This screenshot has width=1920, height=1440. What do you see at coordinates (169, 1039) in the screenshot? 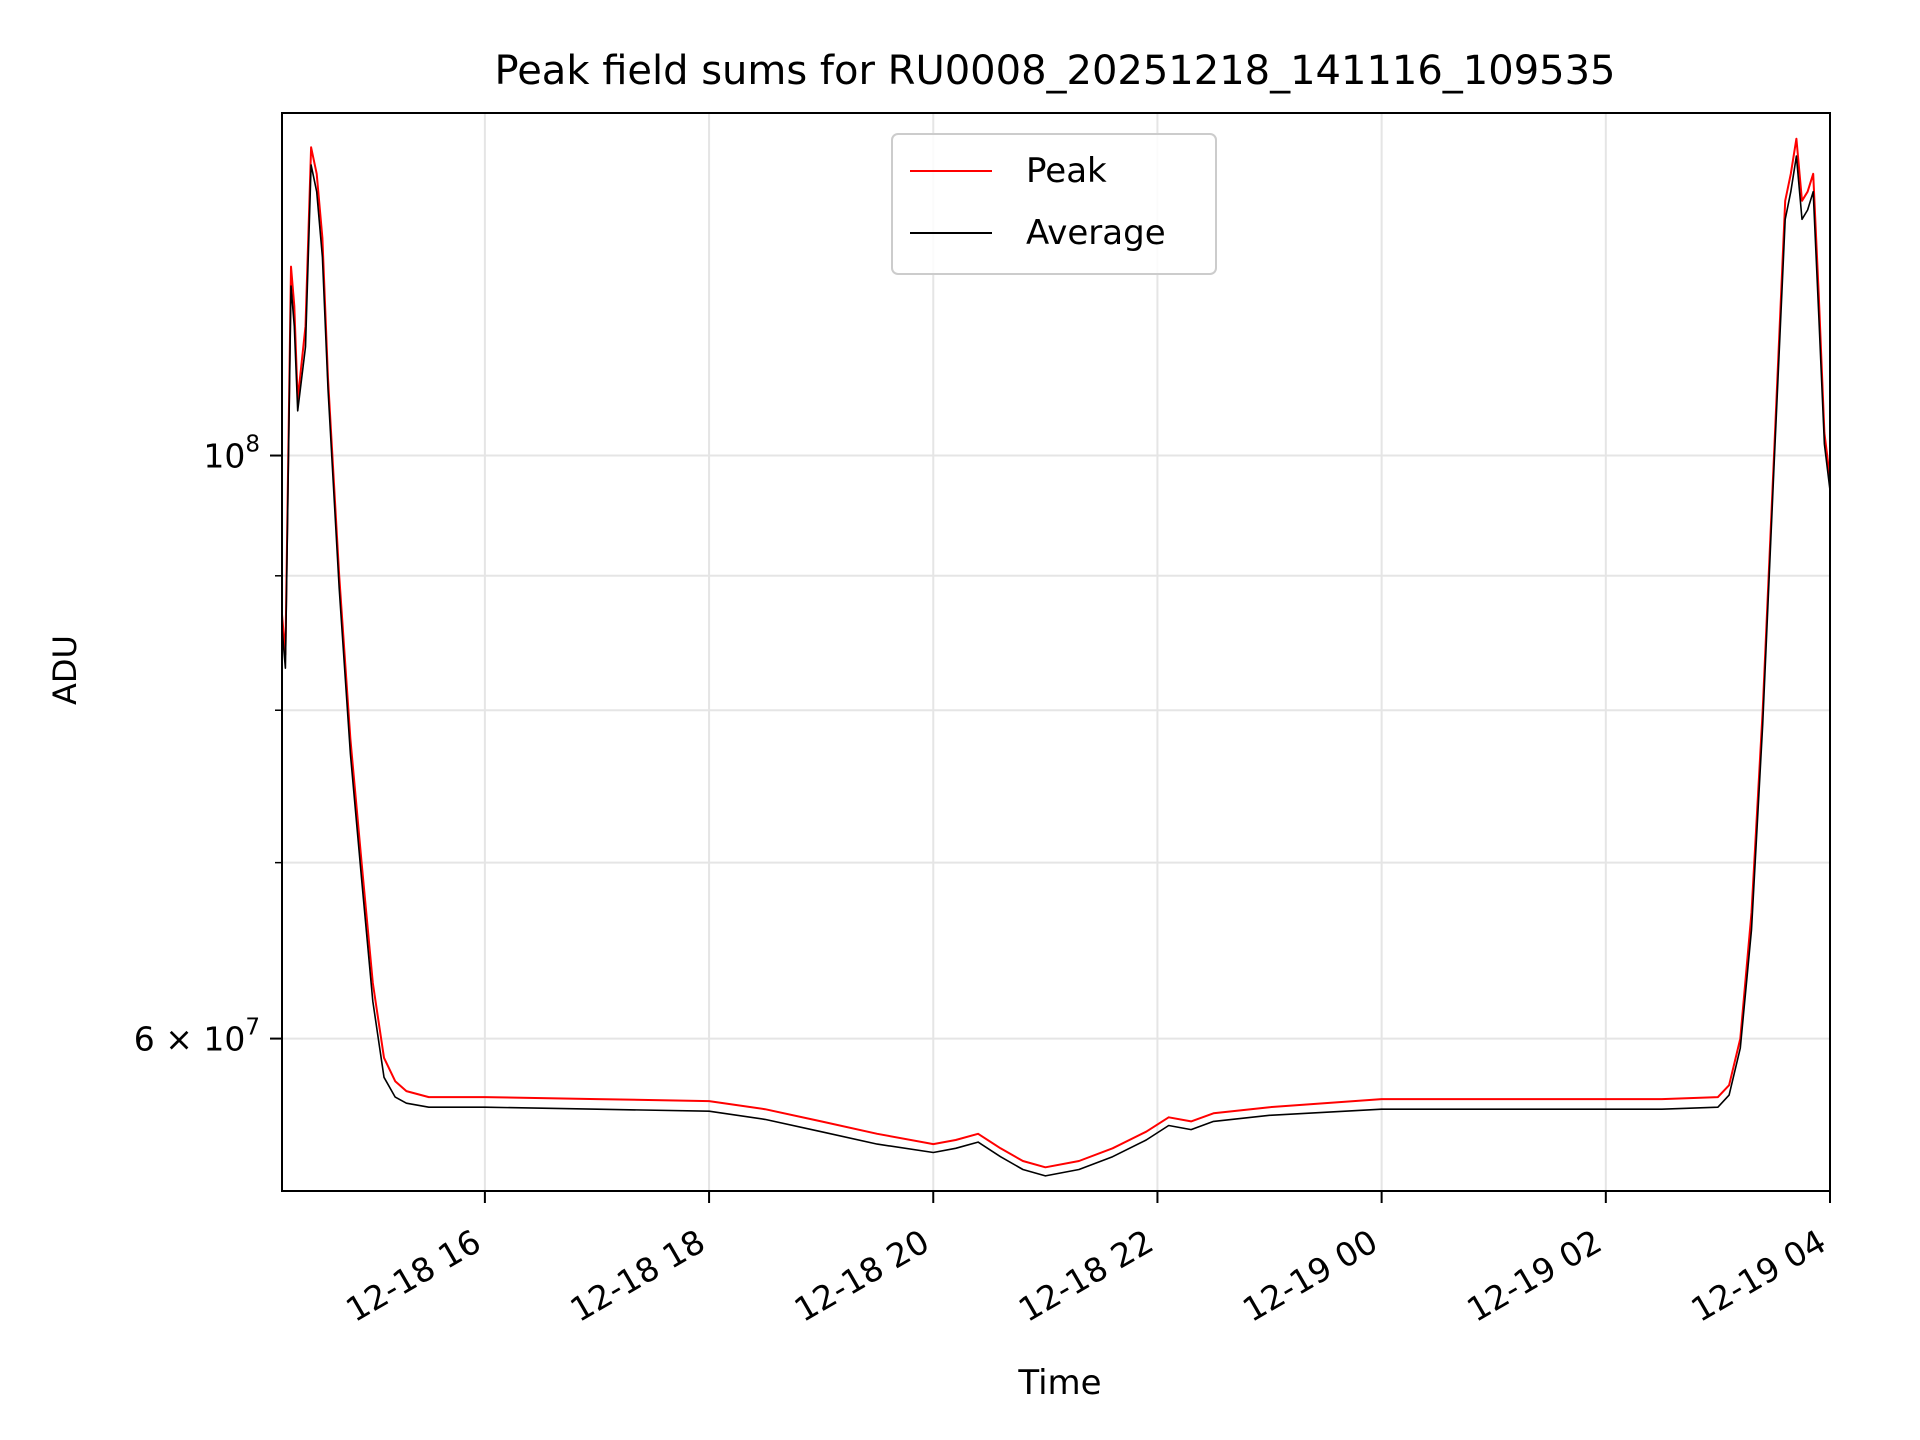
I see `y-tick-coefficient: 6 ×` at bounding box center [169, 1039].